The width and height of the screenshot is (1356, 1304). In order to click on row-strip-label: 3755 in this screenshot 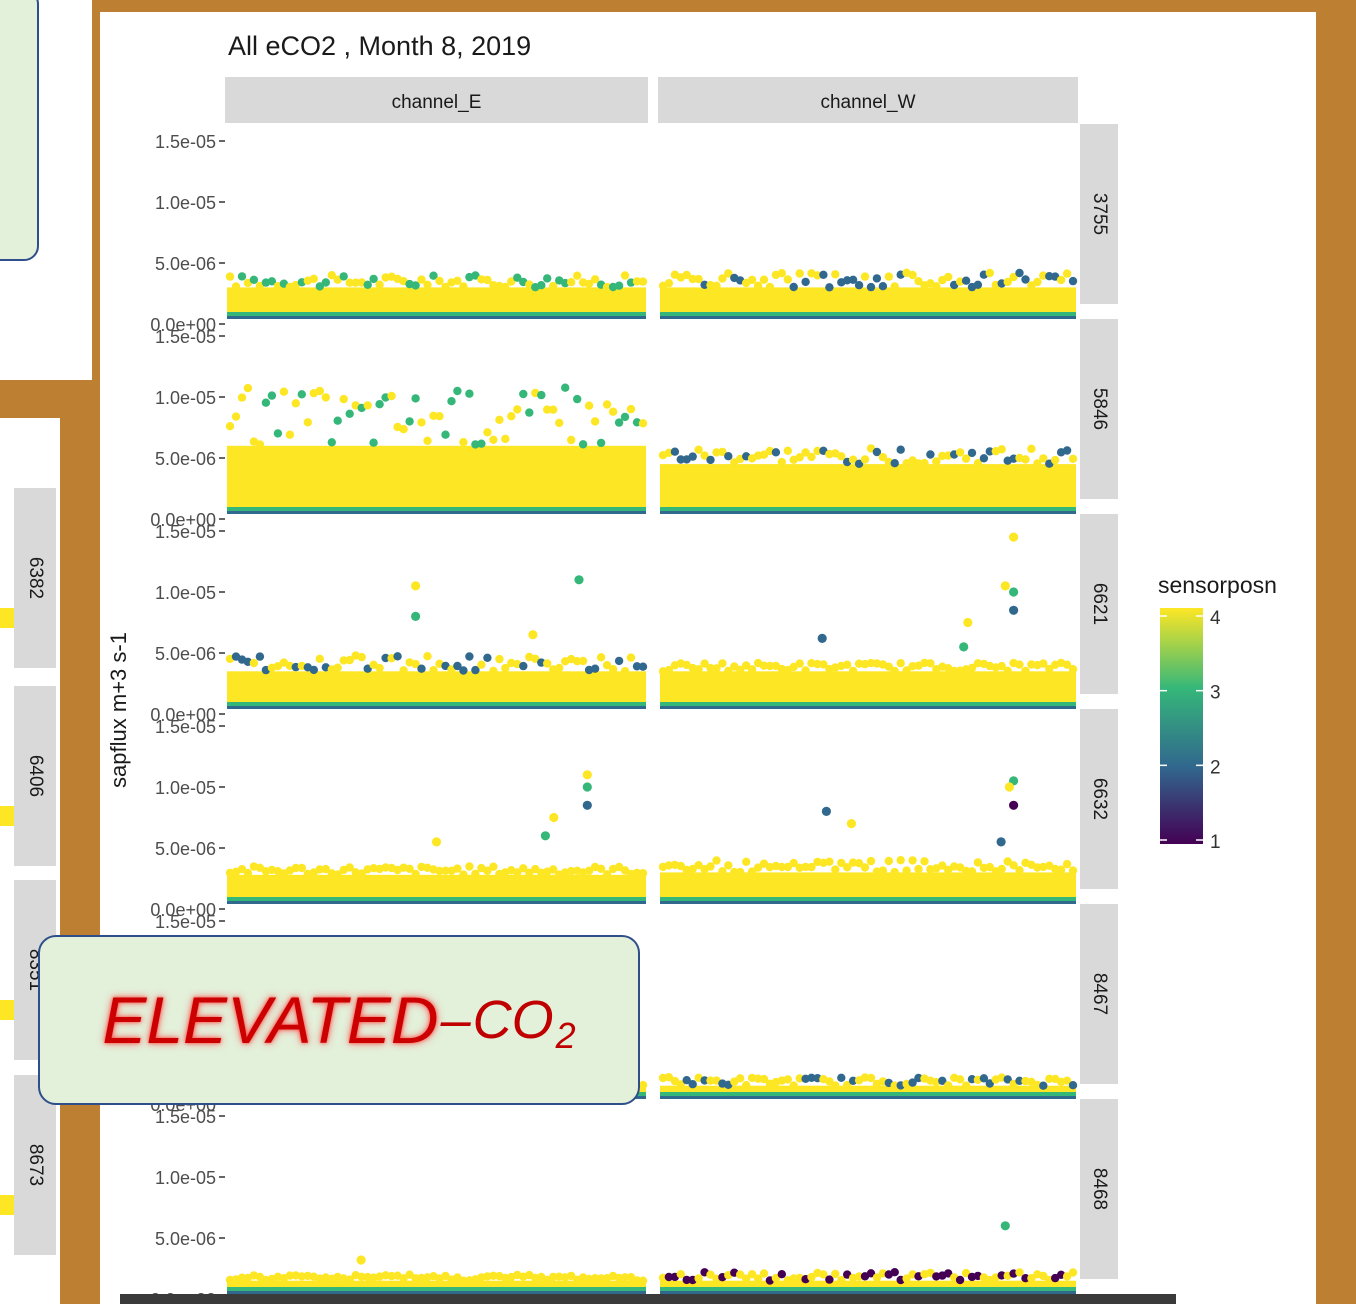, I will do `click(1099, 214)`.